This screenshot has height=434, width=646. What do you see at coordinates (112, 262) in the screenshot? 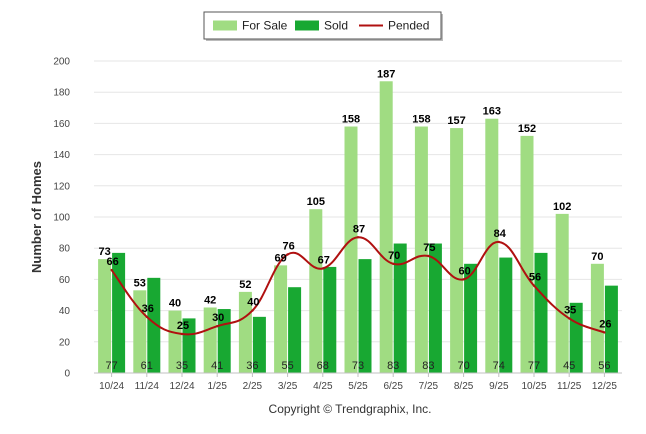
I see `label-pended-10/24: 66` at bounding box center [112, 262].